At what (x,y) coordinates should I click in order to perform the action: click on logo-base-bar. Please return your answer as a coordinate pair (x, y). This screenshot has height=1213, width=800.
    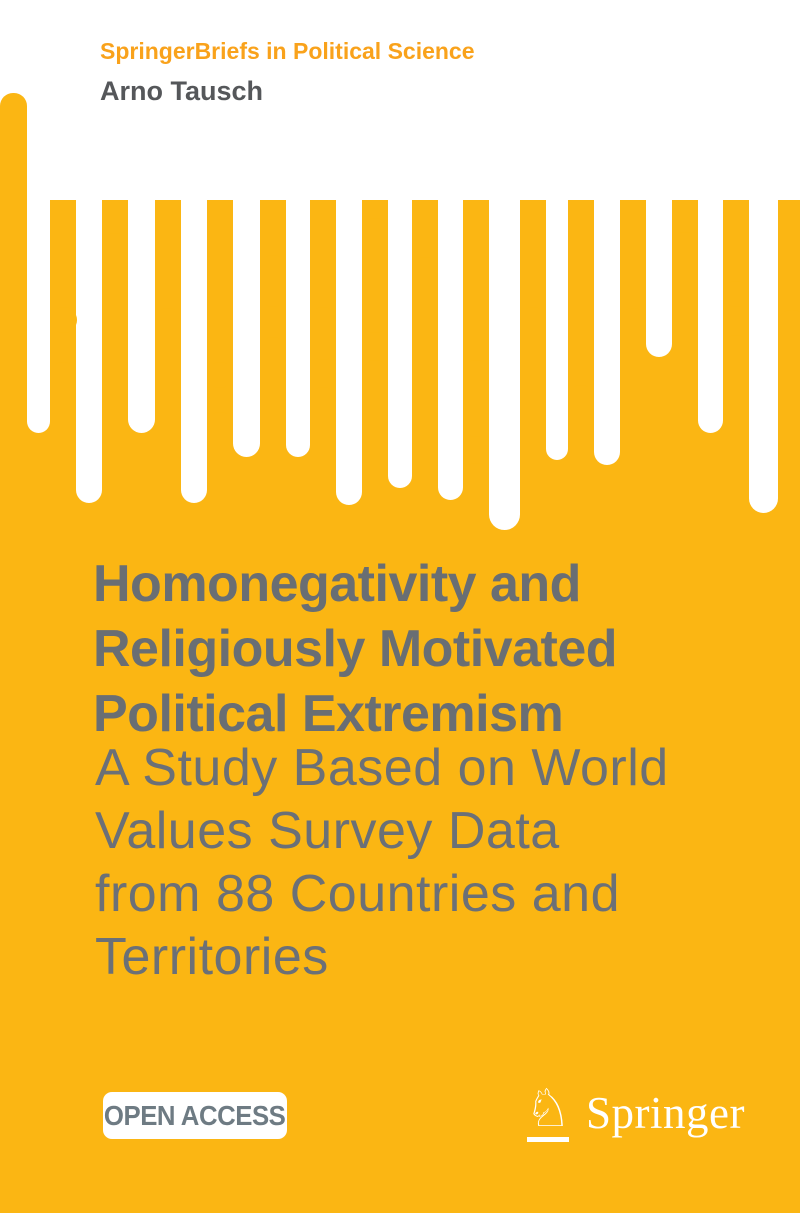
    Looking at the image, I should click on (548, 1139).